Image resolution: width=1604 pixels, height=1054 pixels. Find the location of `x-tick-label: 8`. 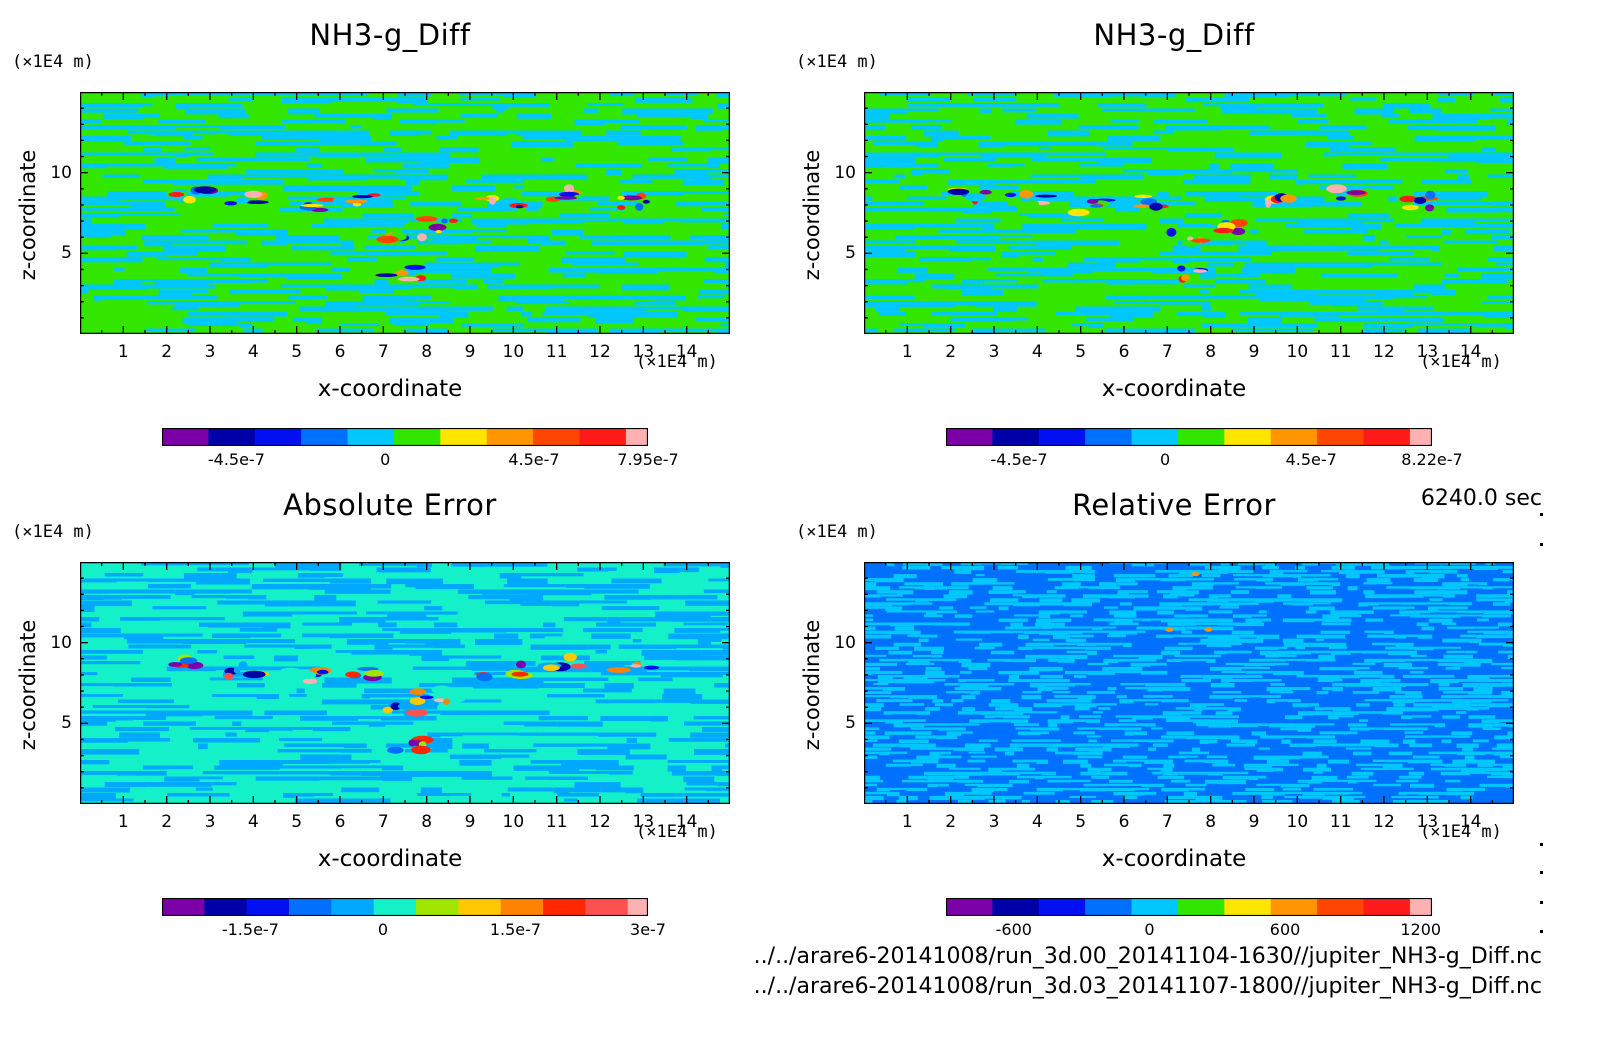

x-tick-label: 8 is located at coordinates (1211, 352).